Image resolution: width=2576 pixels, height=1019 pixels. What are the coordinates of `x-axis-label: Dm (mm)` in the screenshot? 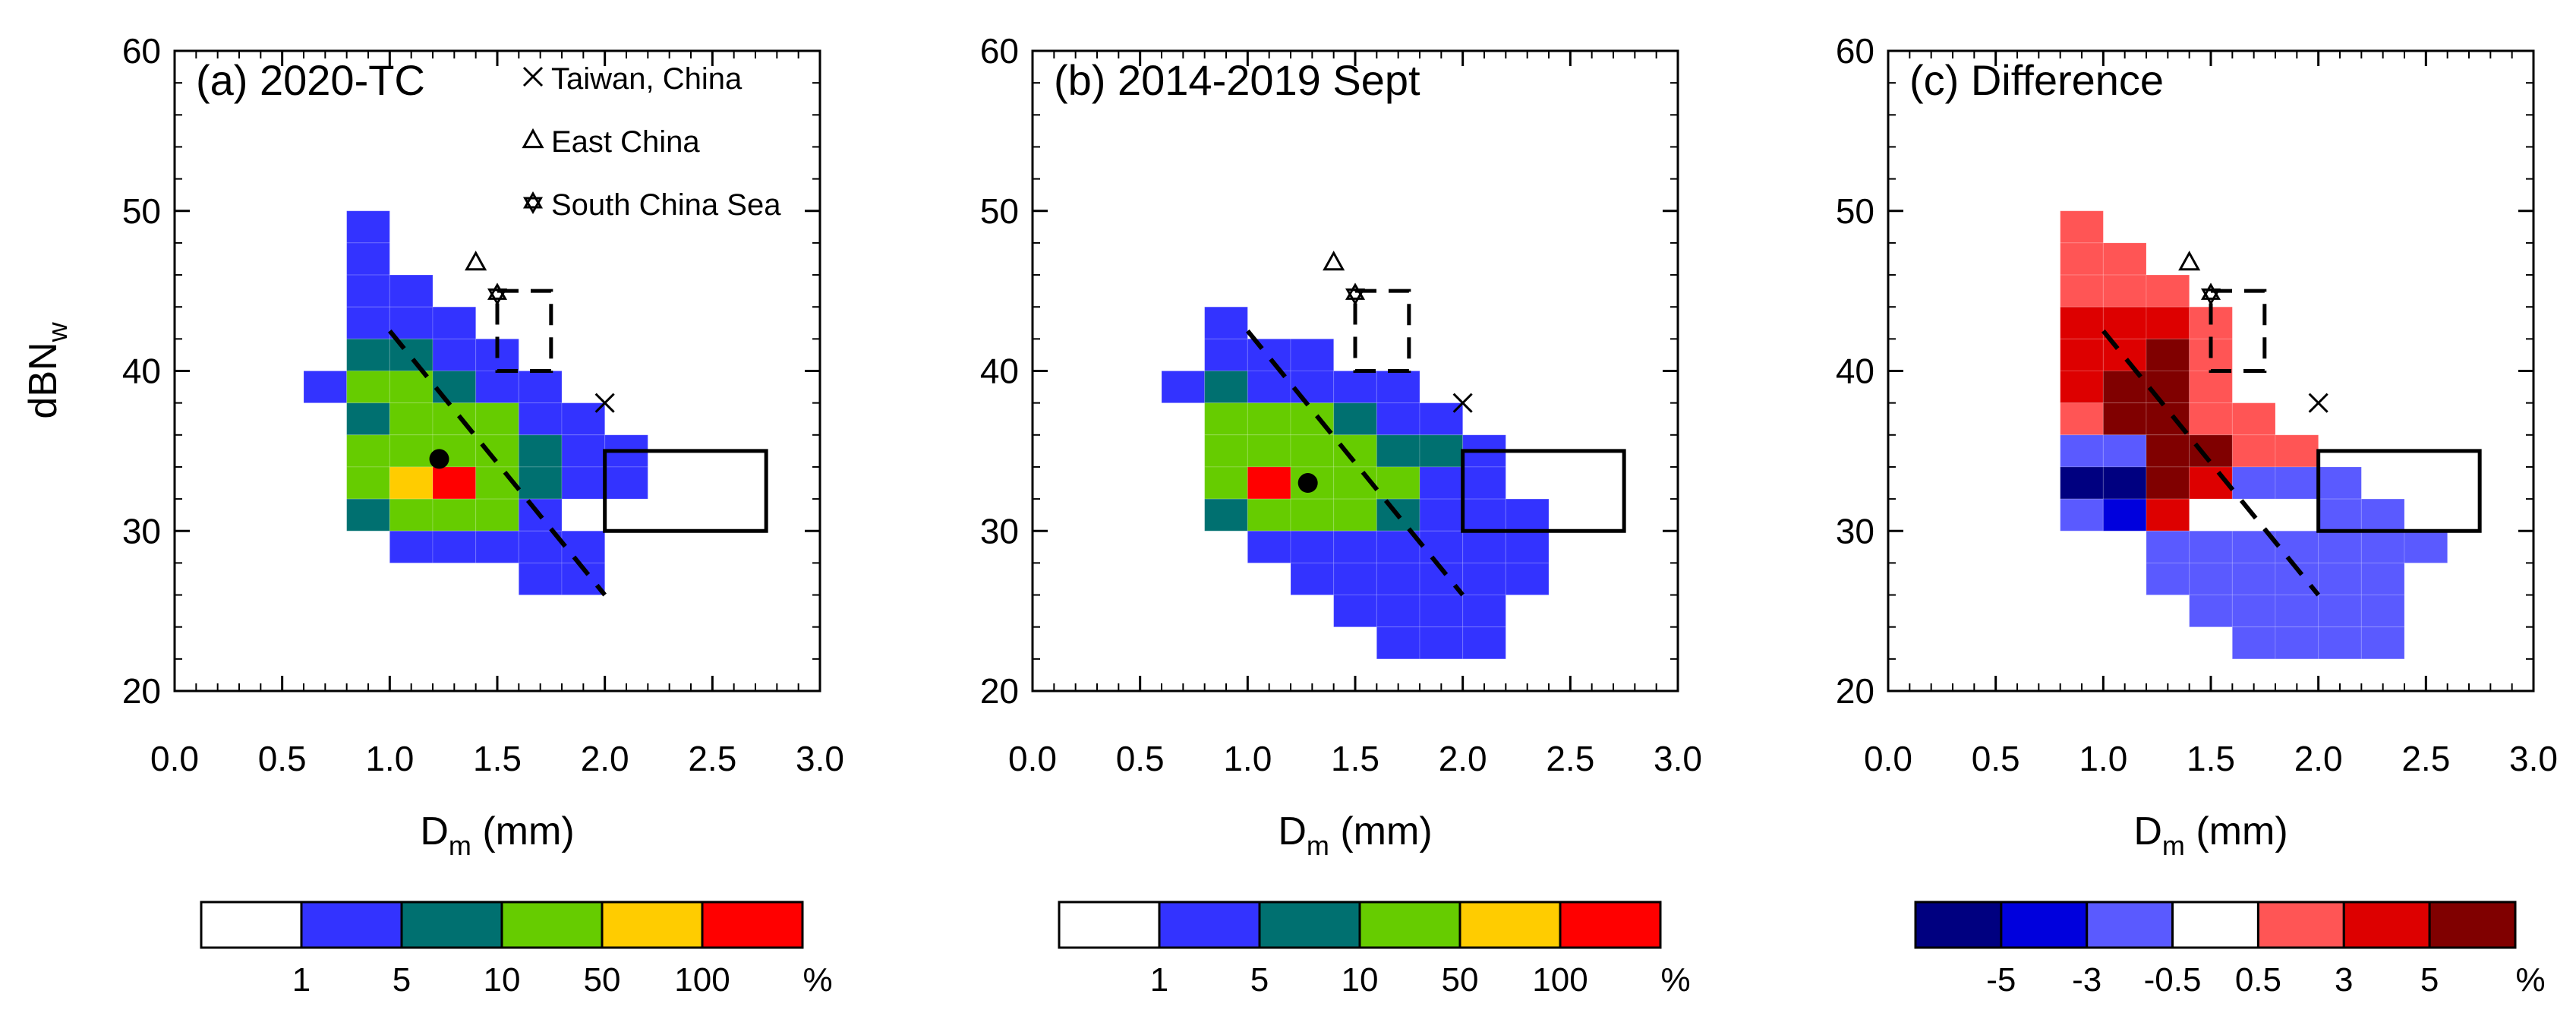 It's located at (1355, 835).